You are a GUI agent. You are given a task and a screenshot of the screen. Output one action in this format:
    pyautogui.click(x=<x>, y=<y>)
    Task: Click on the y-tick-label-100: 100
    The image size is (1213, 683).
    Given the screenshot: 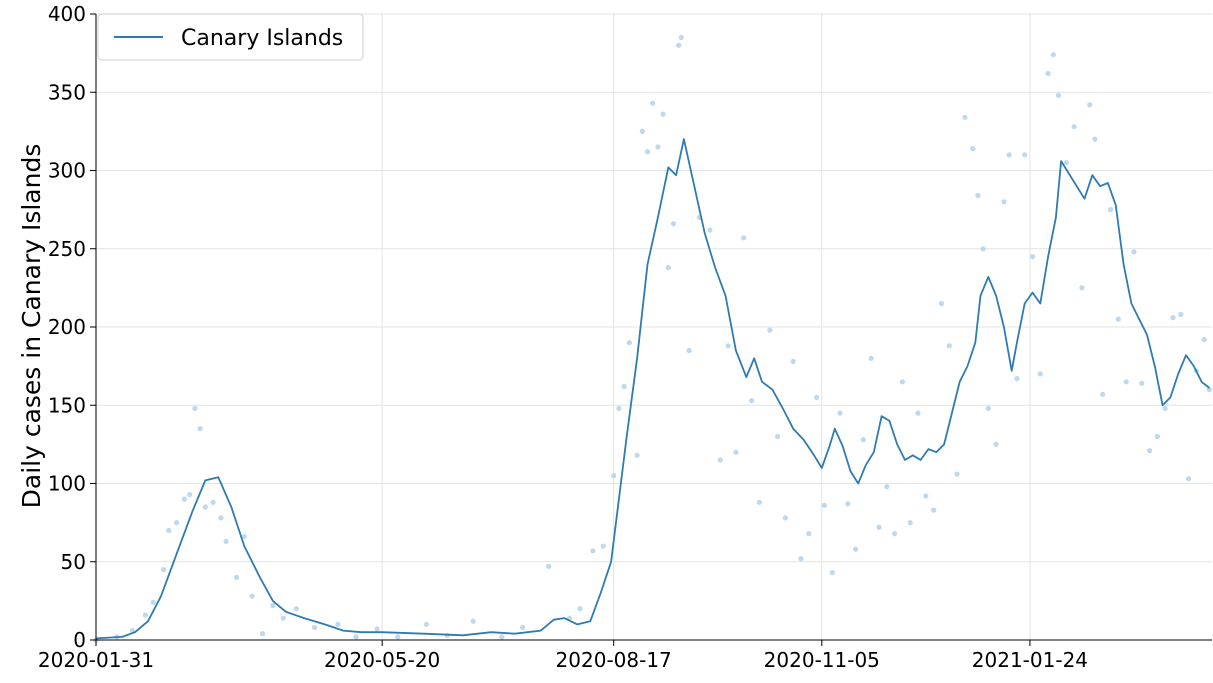 What is the action you would take?
    pyautogui.click(x=67, y=484)
    